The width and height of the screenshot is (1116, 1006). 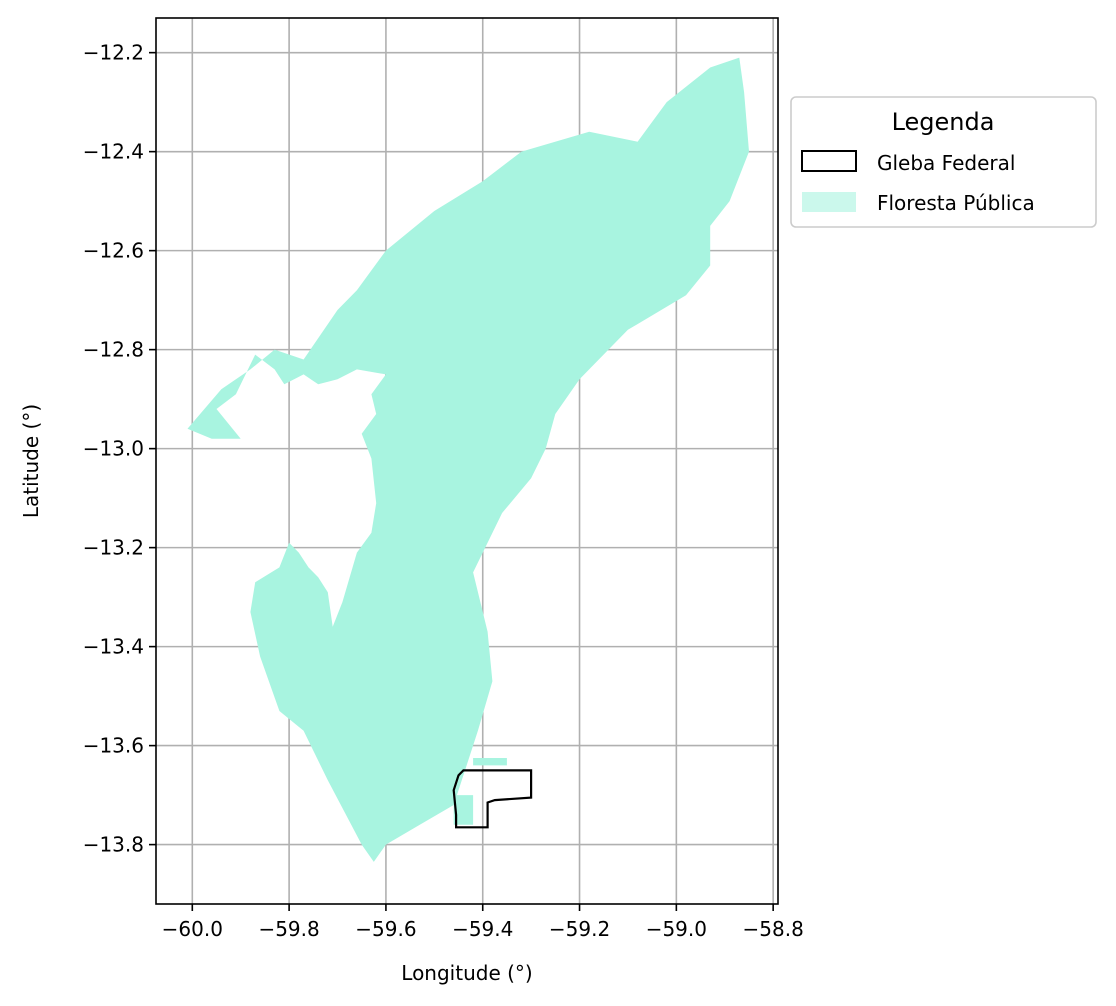 I want to click on x-axis-ticks: −60.0 −59.8 −59.6 −59.4 −59.2 −59.0 −58.8, so click(x=483, y=922).